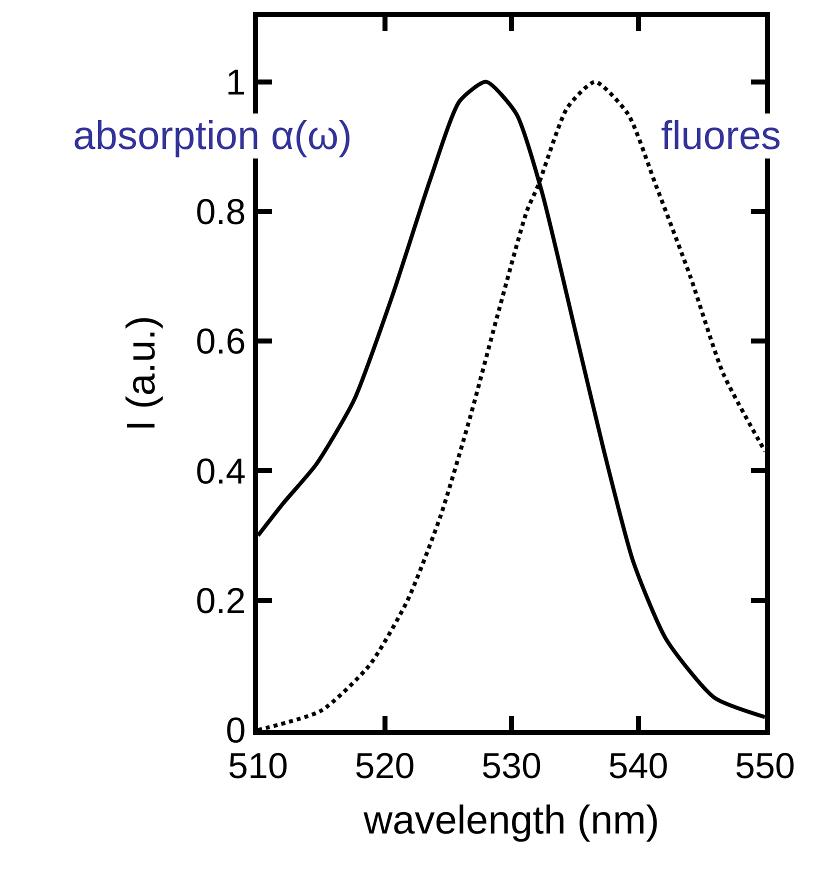 The image size is (819, 889). What do you see at coordinates (221, 471) in the screenshot?
I see `y-tick-label: 0.4` at bounding box center [221, 471].